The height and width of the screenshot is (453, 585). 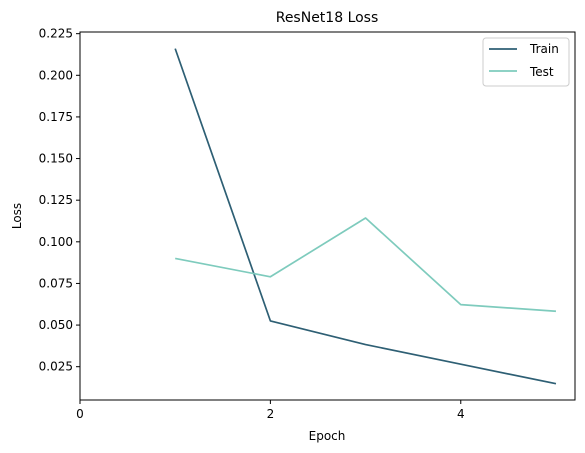 What do you see at coordinates (366, 265) in the screenshot?
I see `series-line-test` at bounding box center [366, 265].